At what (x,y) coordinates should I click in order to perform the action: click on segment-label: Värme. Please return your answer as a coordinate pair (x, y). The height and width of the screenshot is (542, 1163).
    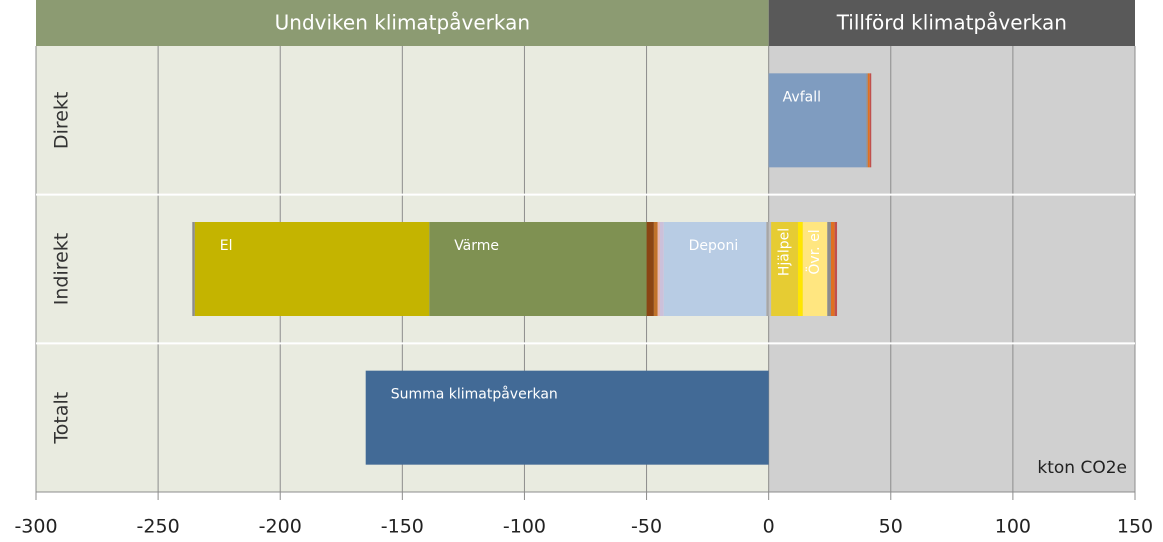
    Looking at the image, I should click on (476, 246).